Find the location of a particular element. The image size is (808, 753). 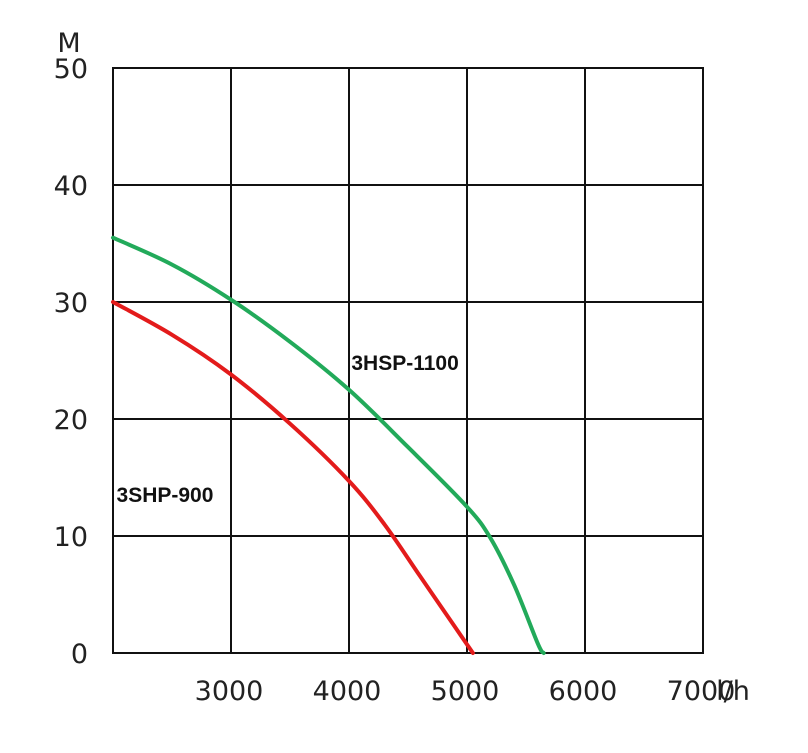

x-tick-label: 3000 is located at coordinates (229, 691).